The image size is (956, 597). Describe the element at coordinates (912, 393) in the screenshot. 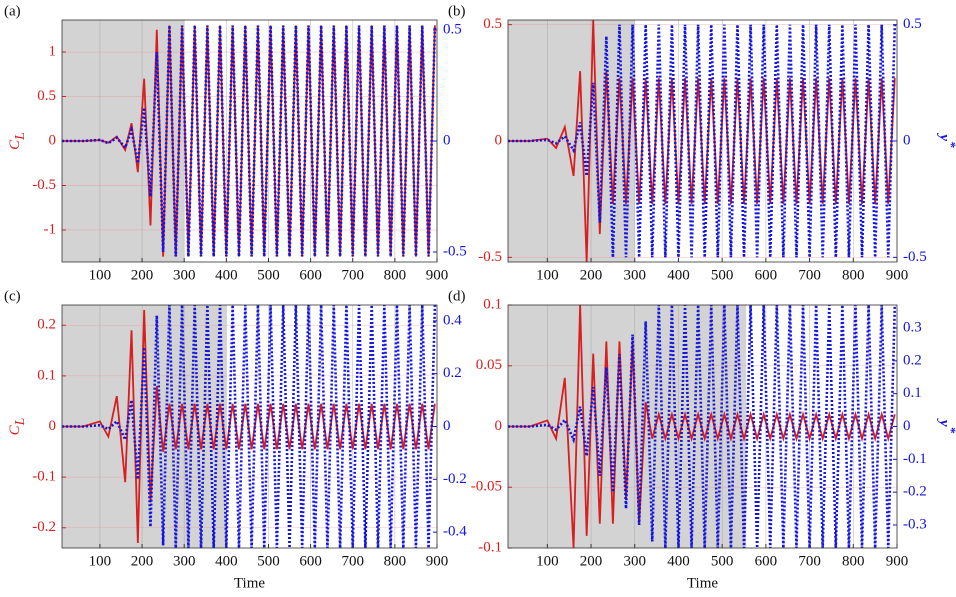

I see `y2-tick-label: 0.1` at that location.